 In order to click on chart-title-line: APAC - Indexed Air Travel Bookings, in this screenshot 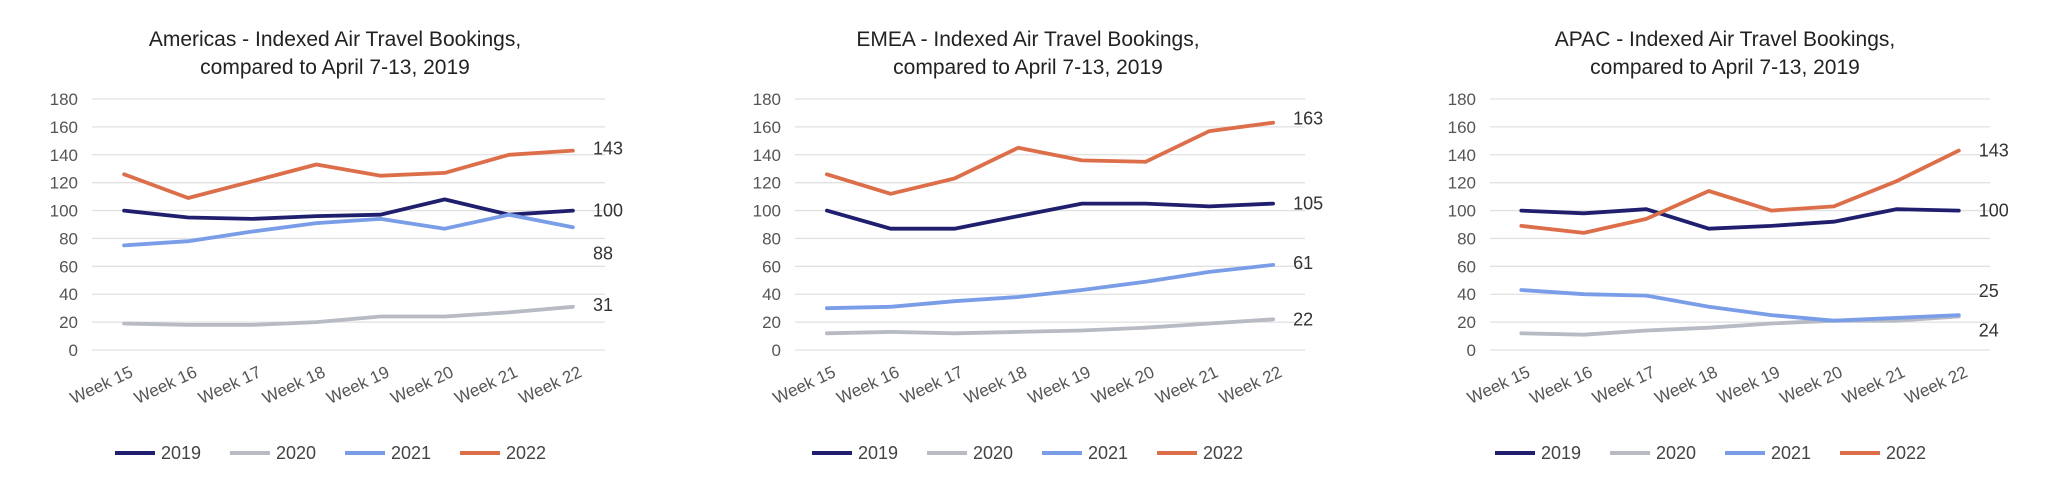, I will do `click(1725, 39)`.